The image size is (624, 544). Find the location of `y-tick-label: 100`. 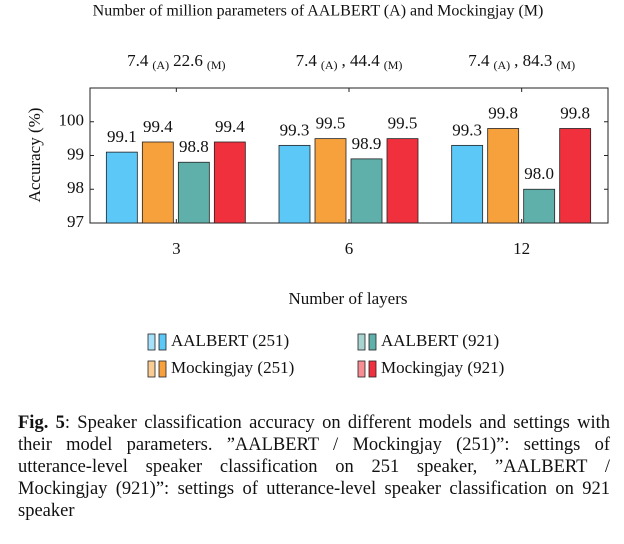

y-tick-label: 100 is located at coordinates (72, 120).